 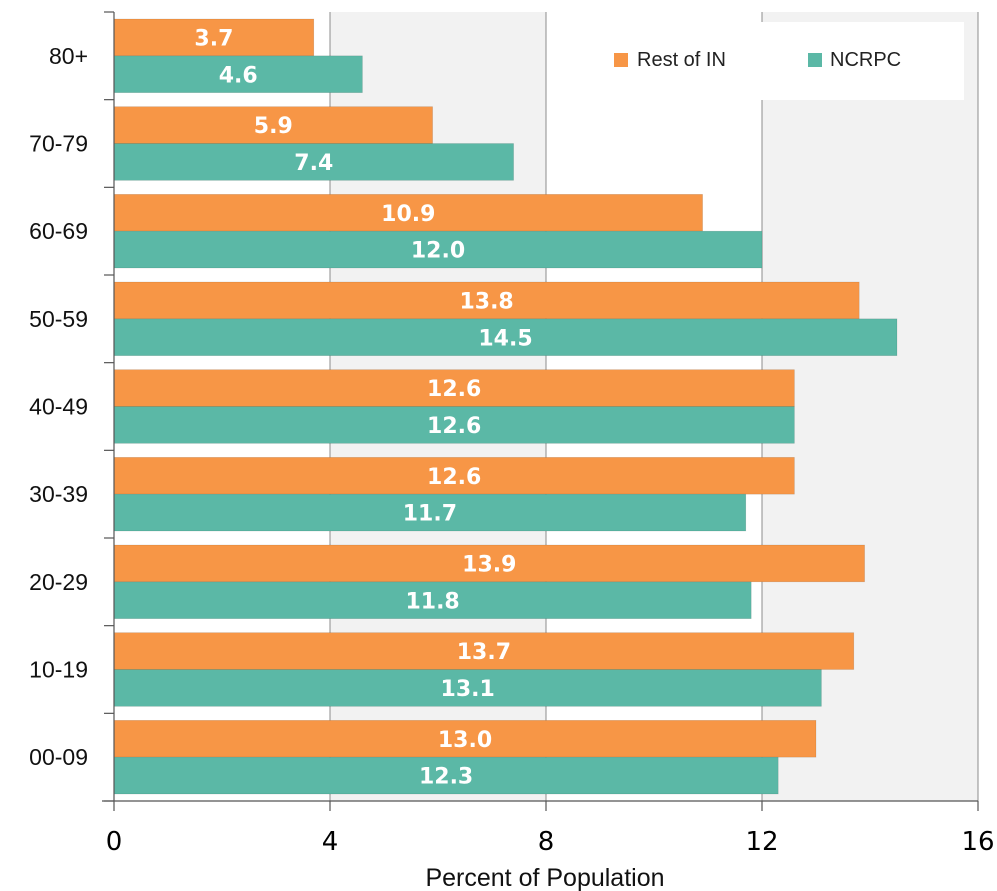 I want to click on bar-value-label: 14.5, so click(x=505, y=338).